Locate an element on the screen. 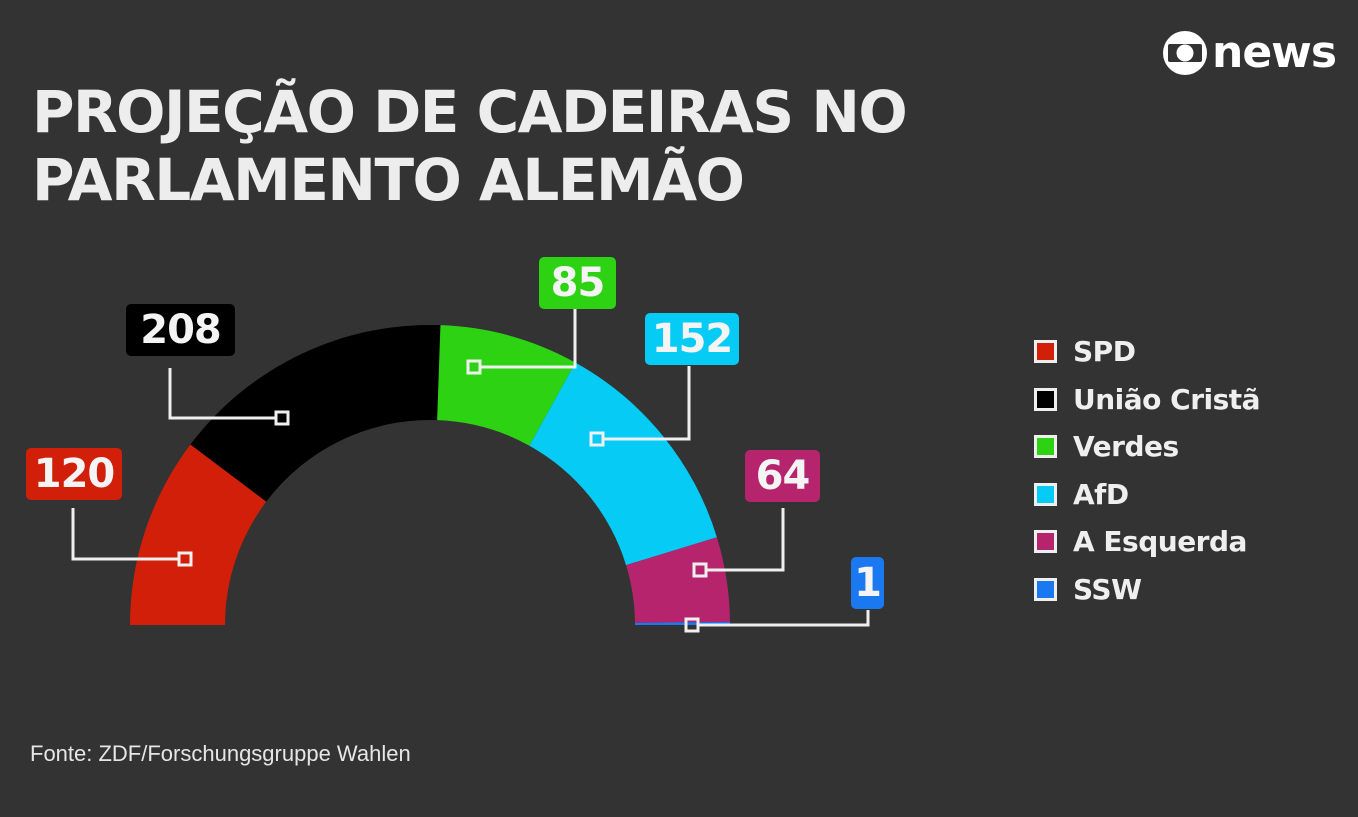 The image size is (1358, 817). leader-line-spd is located at coordinates (125, 534).